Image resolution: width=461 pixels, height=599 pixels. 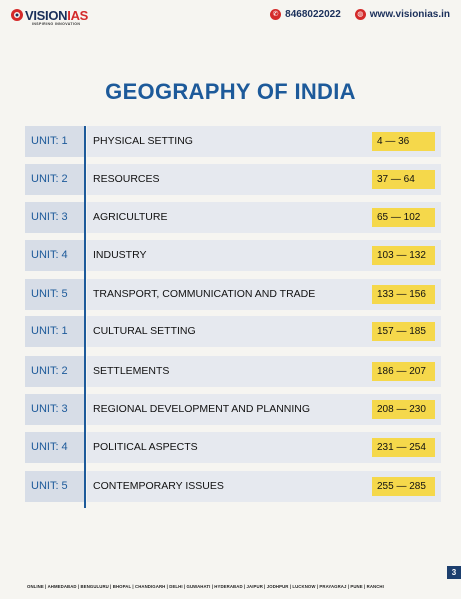 What do you see at coordinates (233, 141) in the screenshot?
I see `toc-row: UNIT: 1 PHYSICAL SETTING 4 — 36` at bounding box center [233, 141].